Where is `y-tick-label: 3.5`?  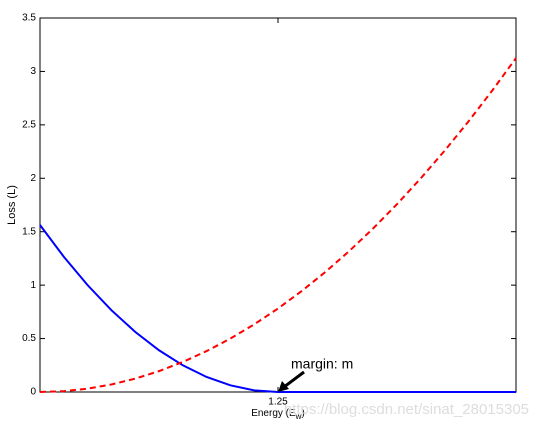
y-tick-label: 3.5 is located at coordinates (29, 18).